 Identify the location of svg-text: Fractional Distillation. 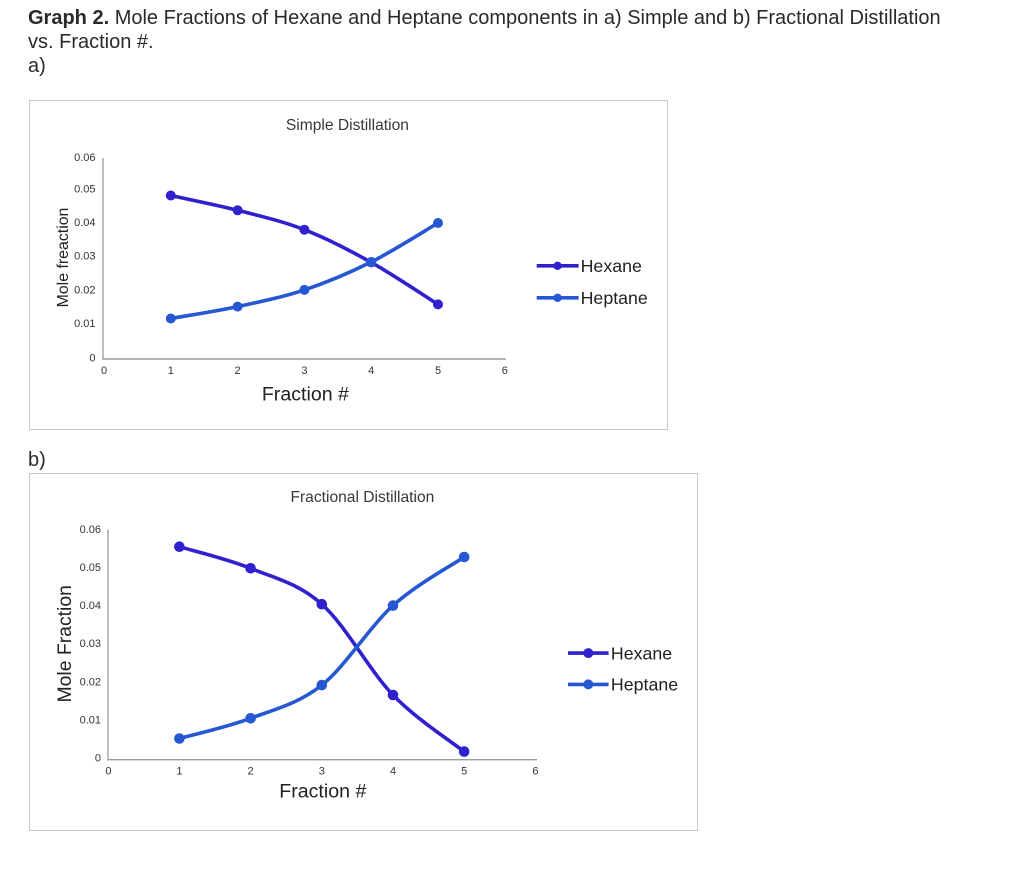
(362, 497).